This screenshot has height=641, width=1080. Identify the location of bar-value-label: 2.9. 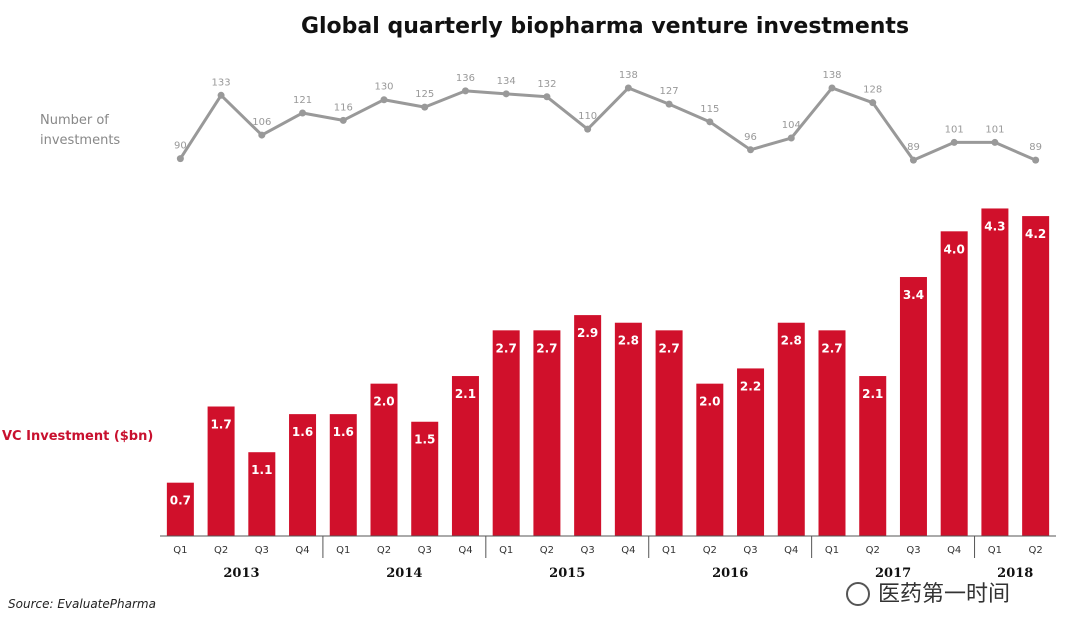
(587, 333).